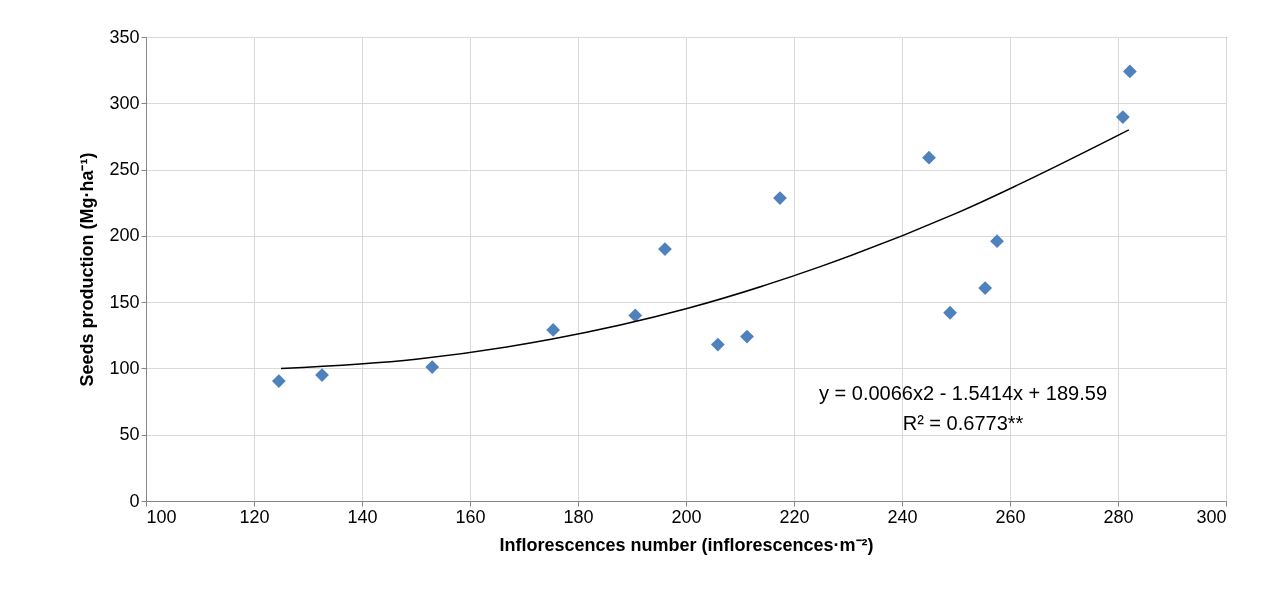 The width and height of the screenshot is (1263, 612). What do you see at coordinates (124, 301) in the screenshot?
I see `y-tick-label: 150` at bounding box center [124, 301].